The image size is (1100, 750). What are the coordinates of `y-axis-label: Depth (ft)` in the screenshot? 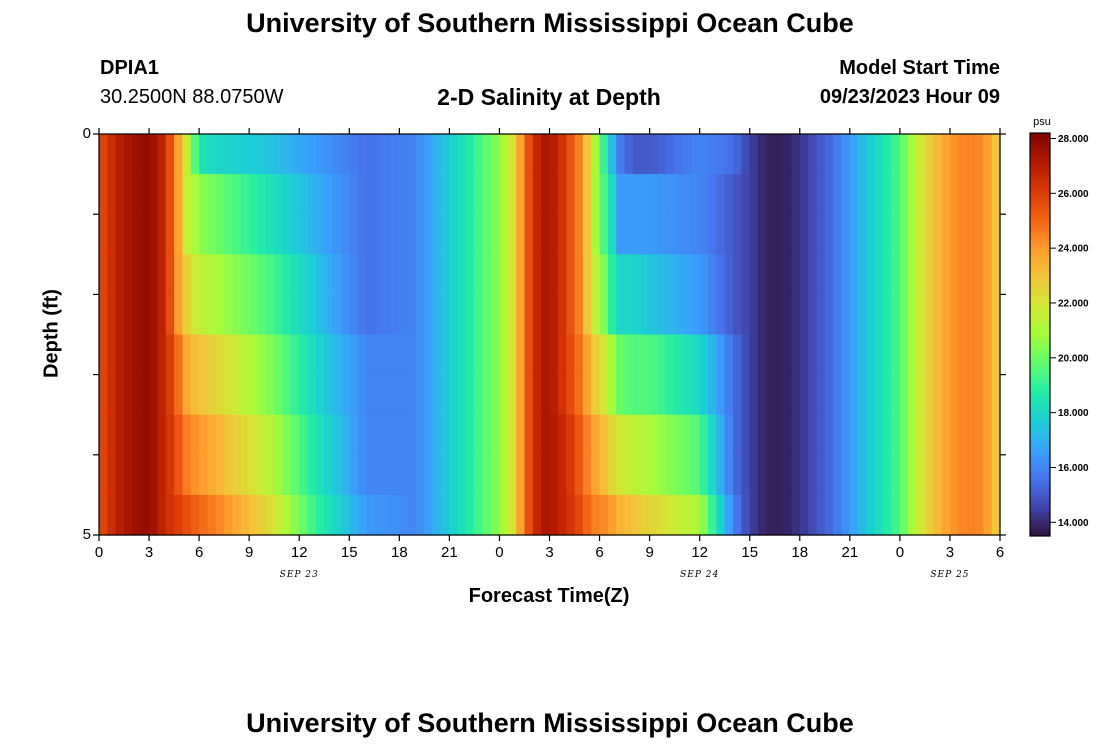 It's located at (51, 333).